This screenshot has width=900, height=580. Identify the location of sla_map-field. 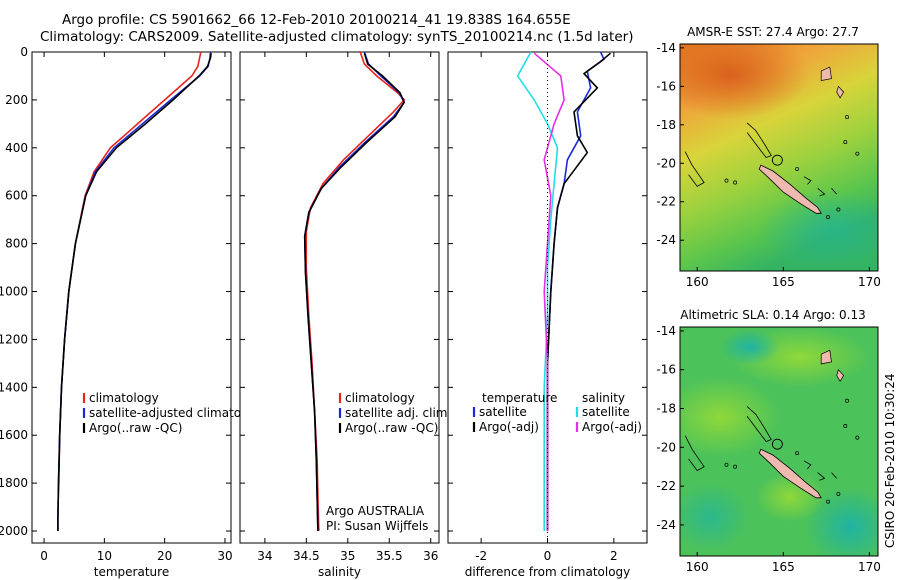
(779, 441).